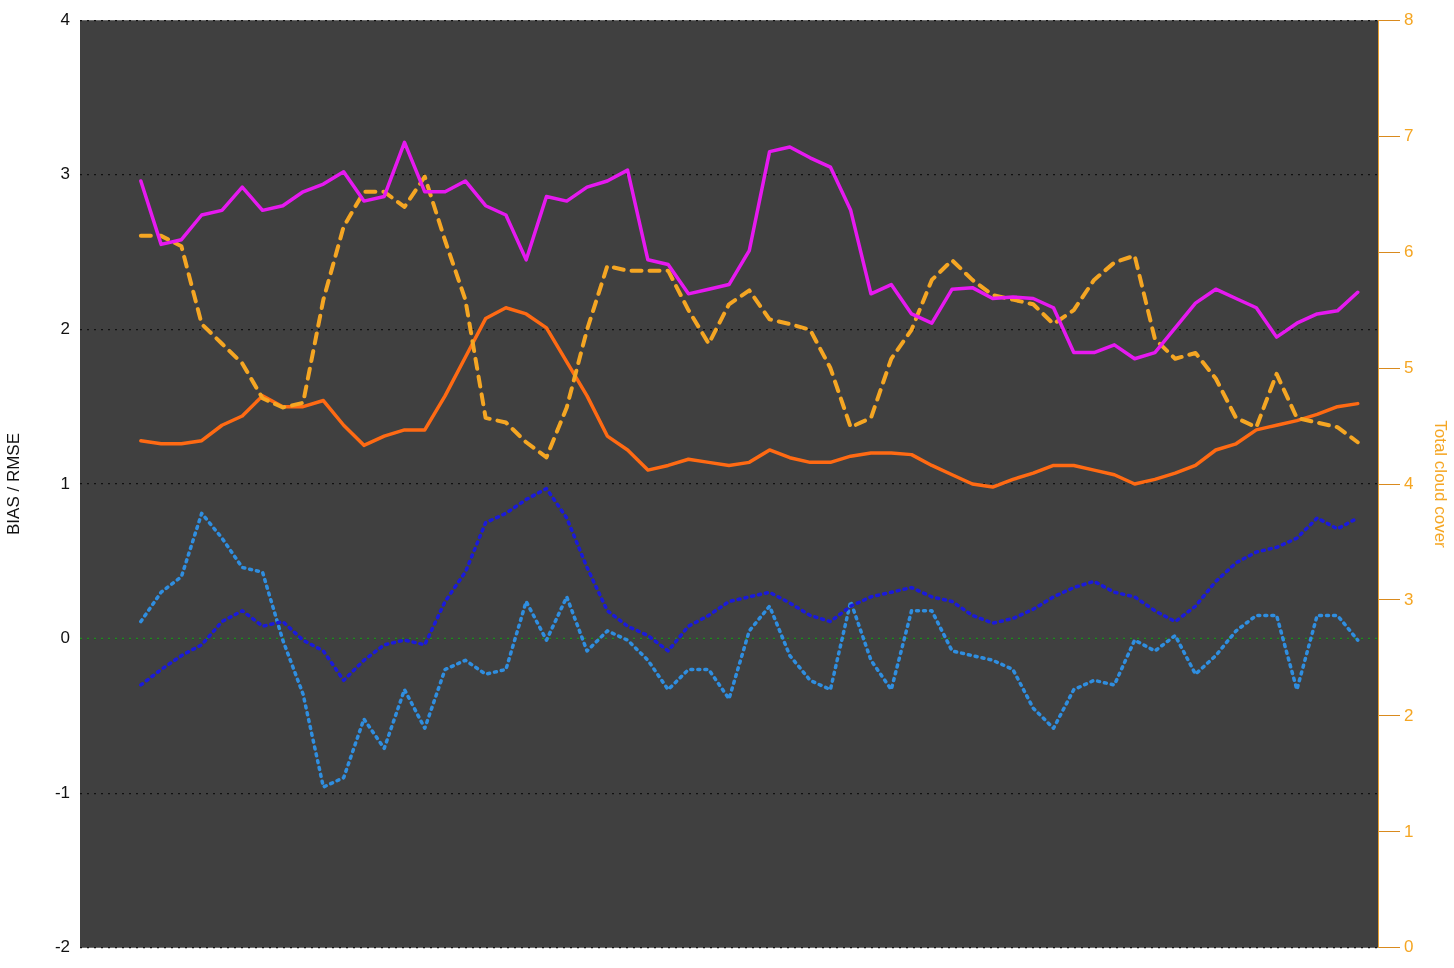 This screenshot has width=1454, height=968. Describe the element at coordinates (62, 792) in the screenshot. I see `y-tick-label: -1` at that location.